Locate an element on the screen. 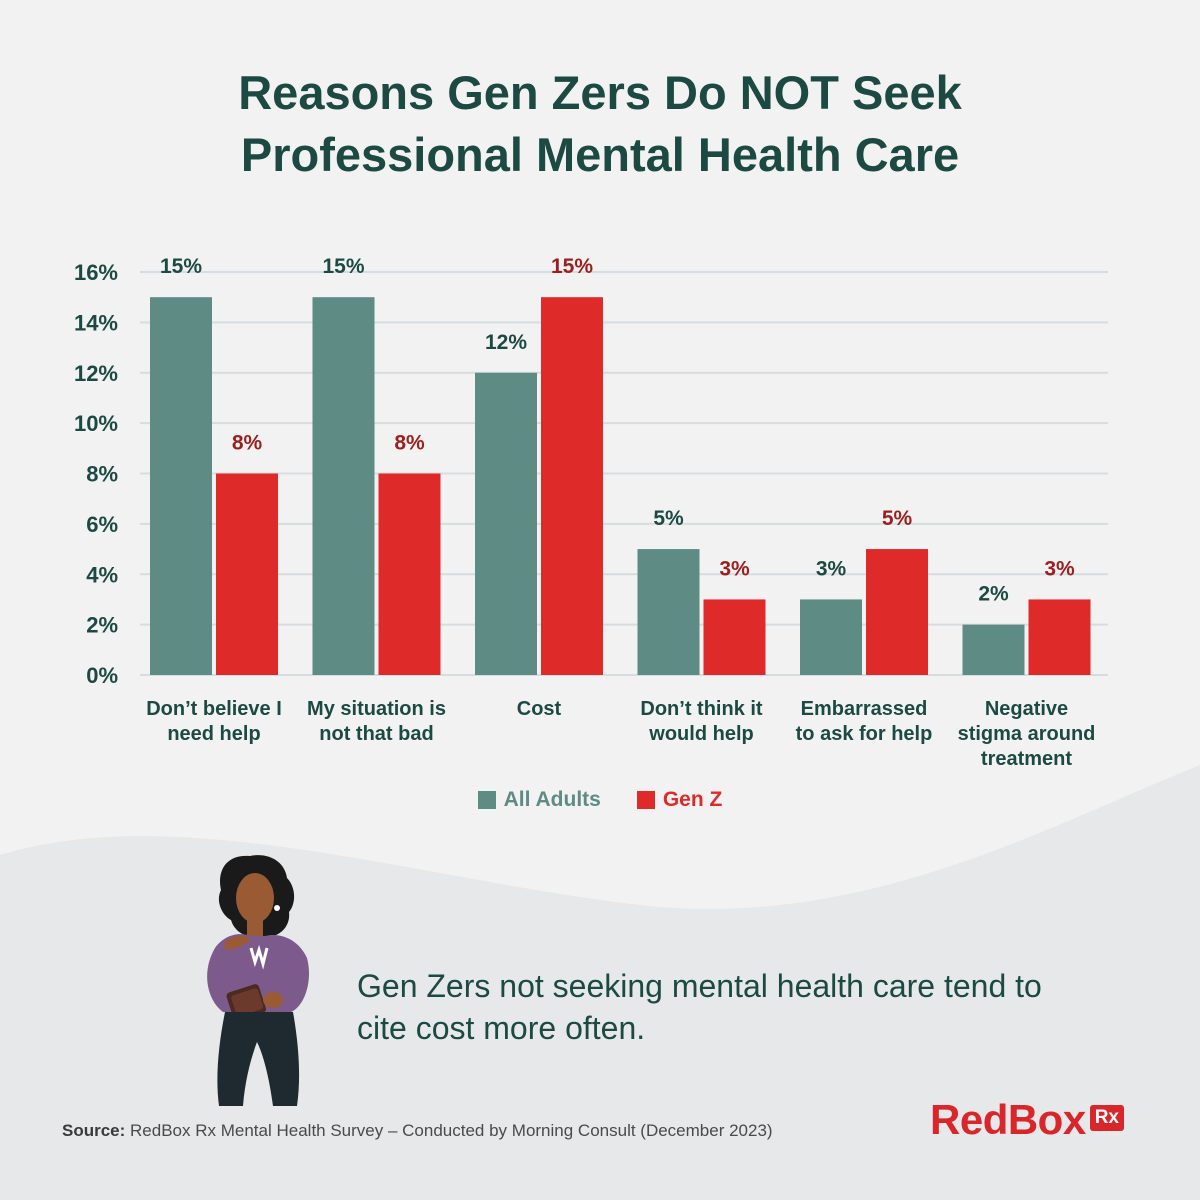 The image size is (1200, 1200). redbox-rx-logo: RedBox Rx is located at coordinates (1027, 1120).